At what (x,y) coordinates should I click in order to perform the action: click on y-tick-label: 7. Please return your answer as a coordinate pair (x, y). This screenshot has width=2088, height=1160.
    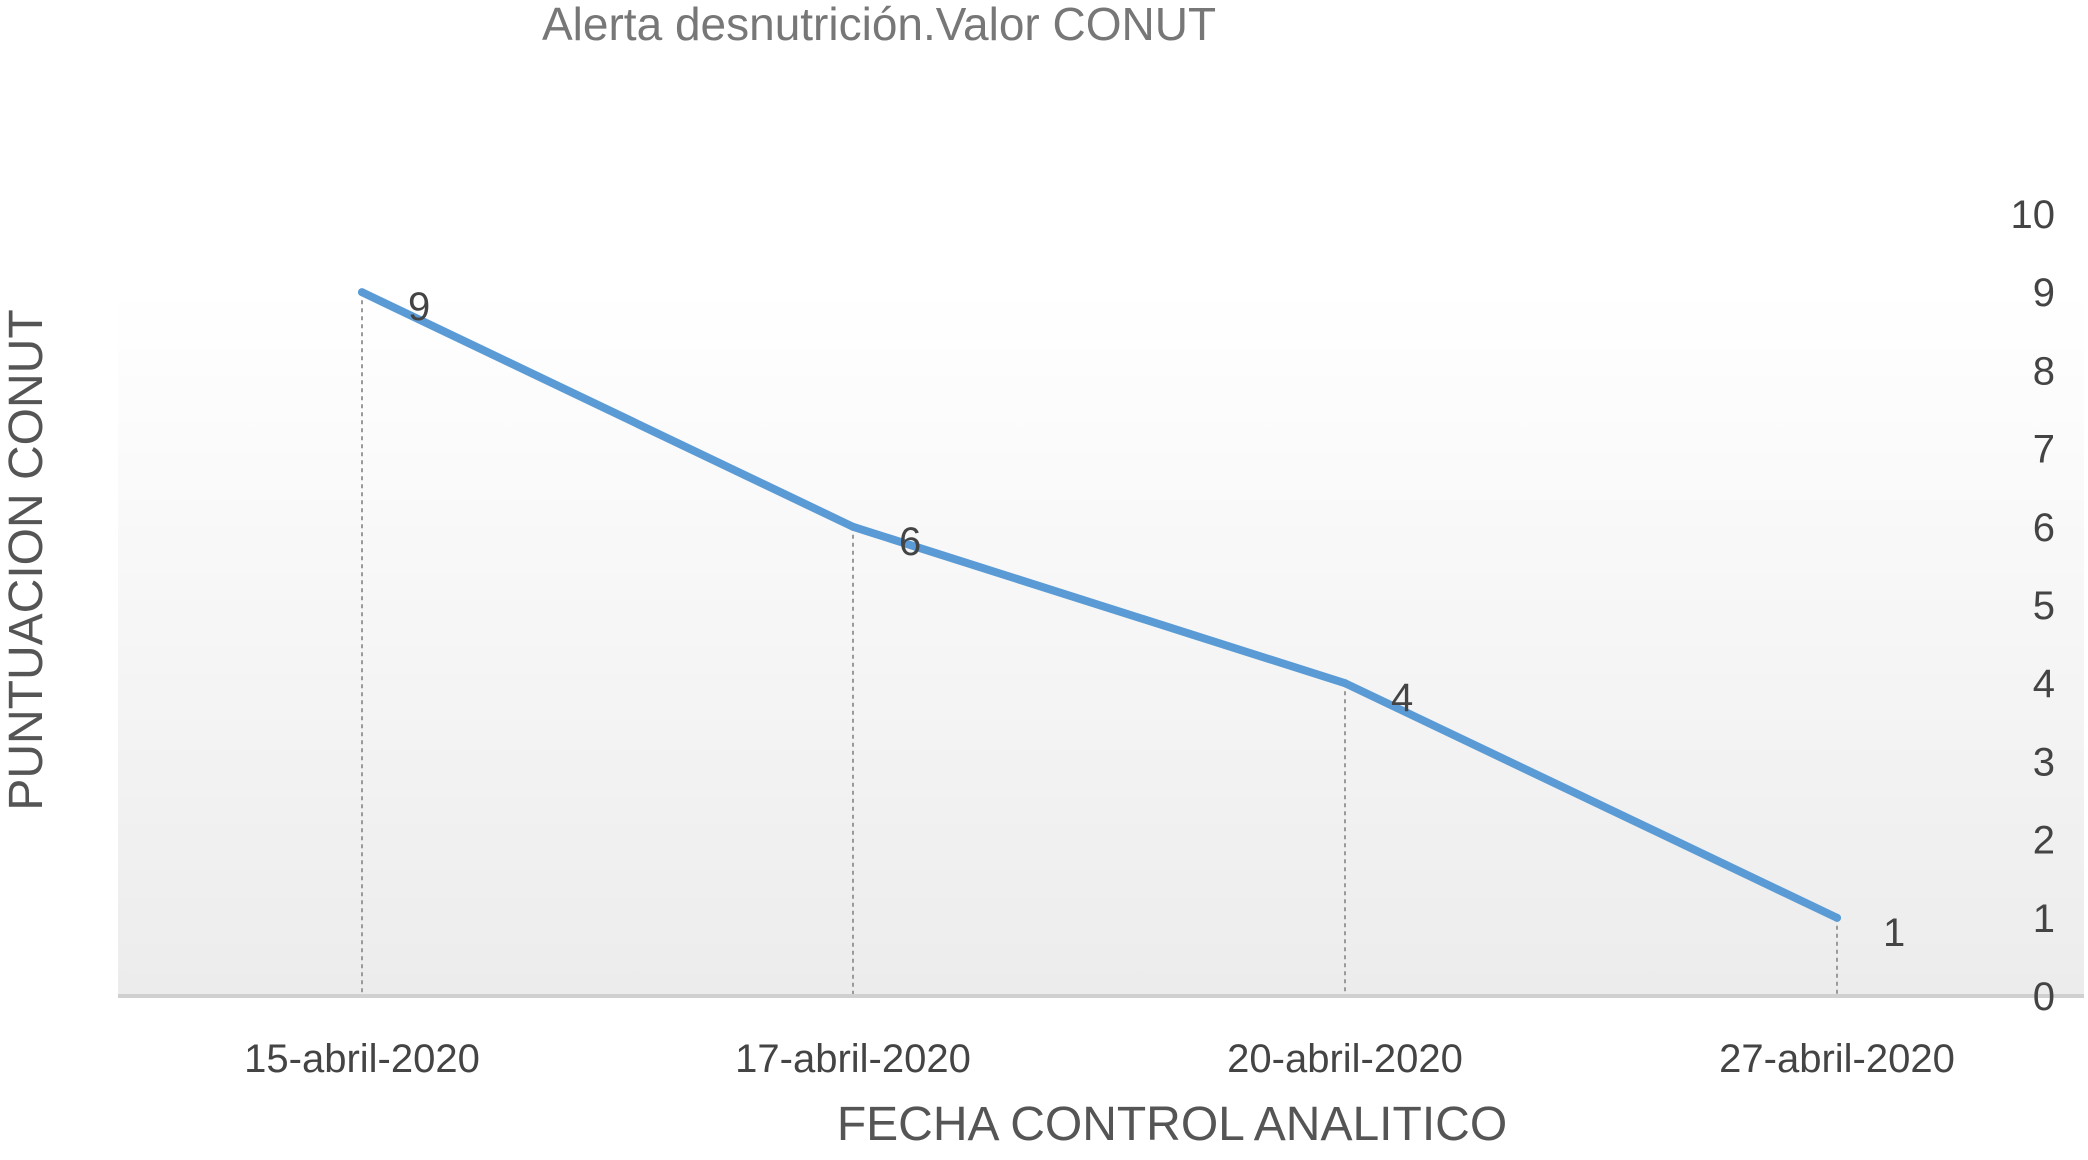
    Looking at the image, I should click on (2044, 450).